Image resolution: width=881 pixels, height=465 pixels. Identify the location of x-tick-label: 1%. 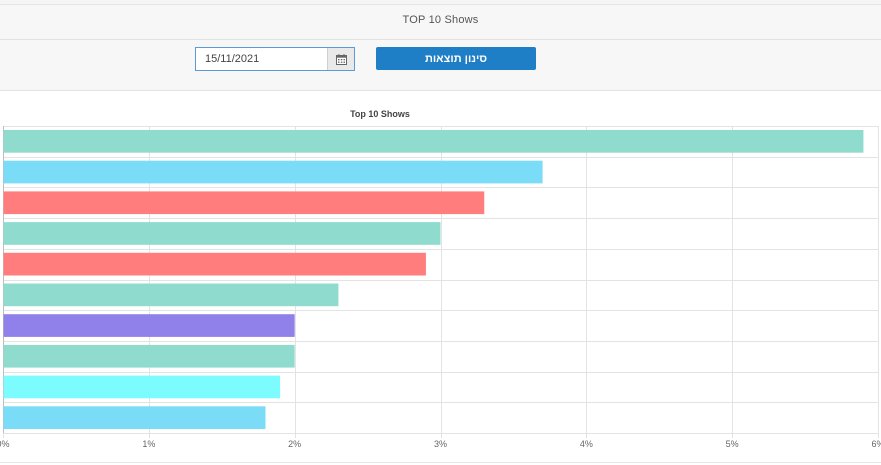
(148, 444).